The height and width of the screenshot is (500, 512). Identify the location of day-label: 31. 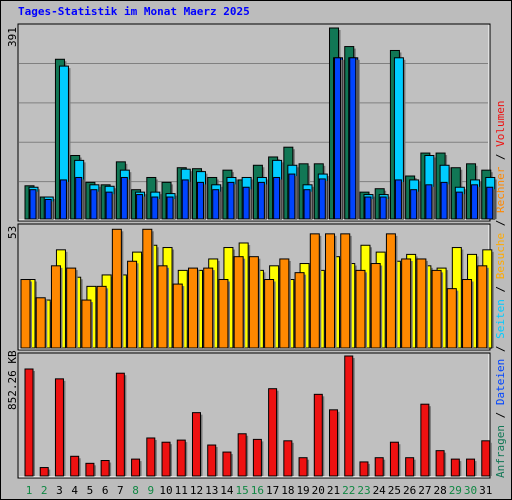
(485, 490).